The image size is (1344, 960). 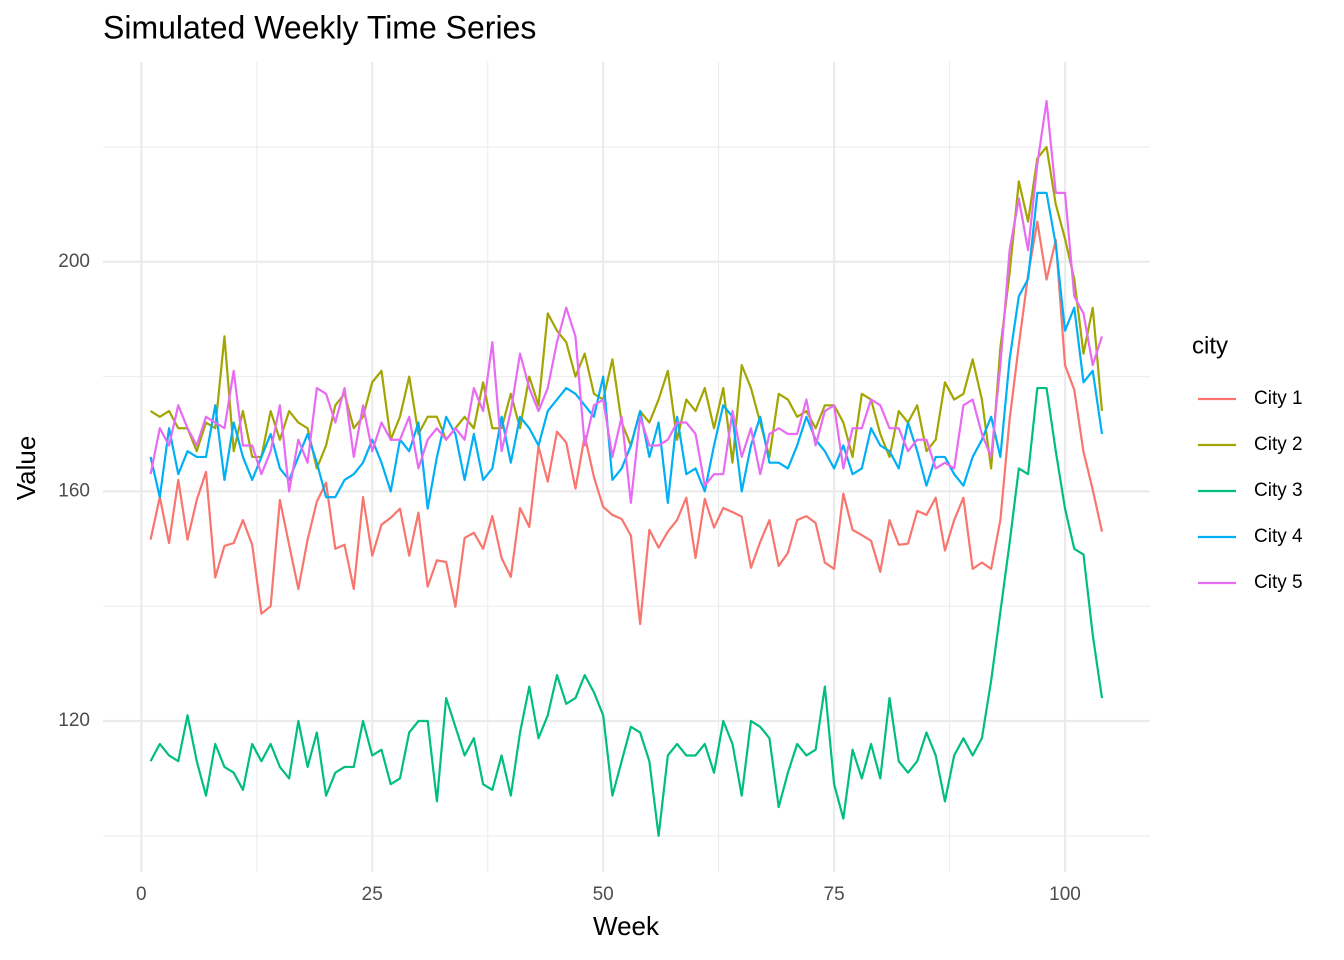 I want to click on y-axis-title: Value, so click(x=26, y=468).